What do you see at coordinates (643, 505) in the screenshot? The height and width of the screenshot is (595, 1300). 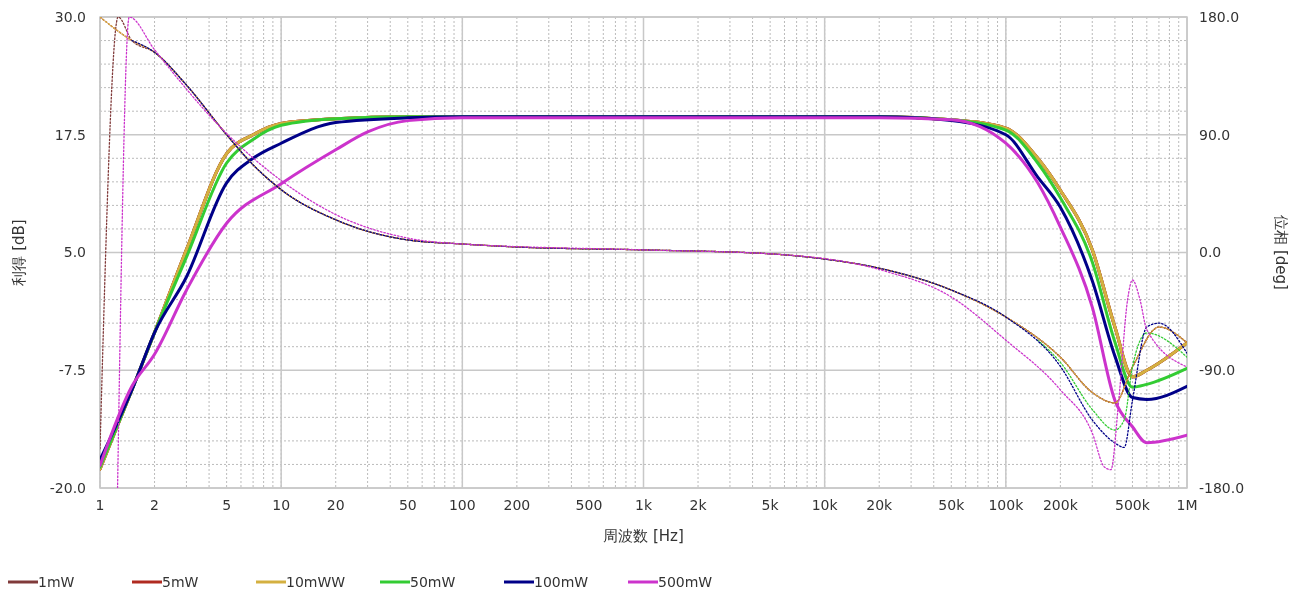 I see `x-tick-label: 1k` at bounding box center [643, 505].